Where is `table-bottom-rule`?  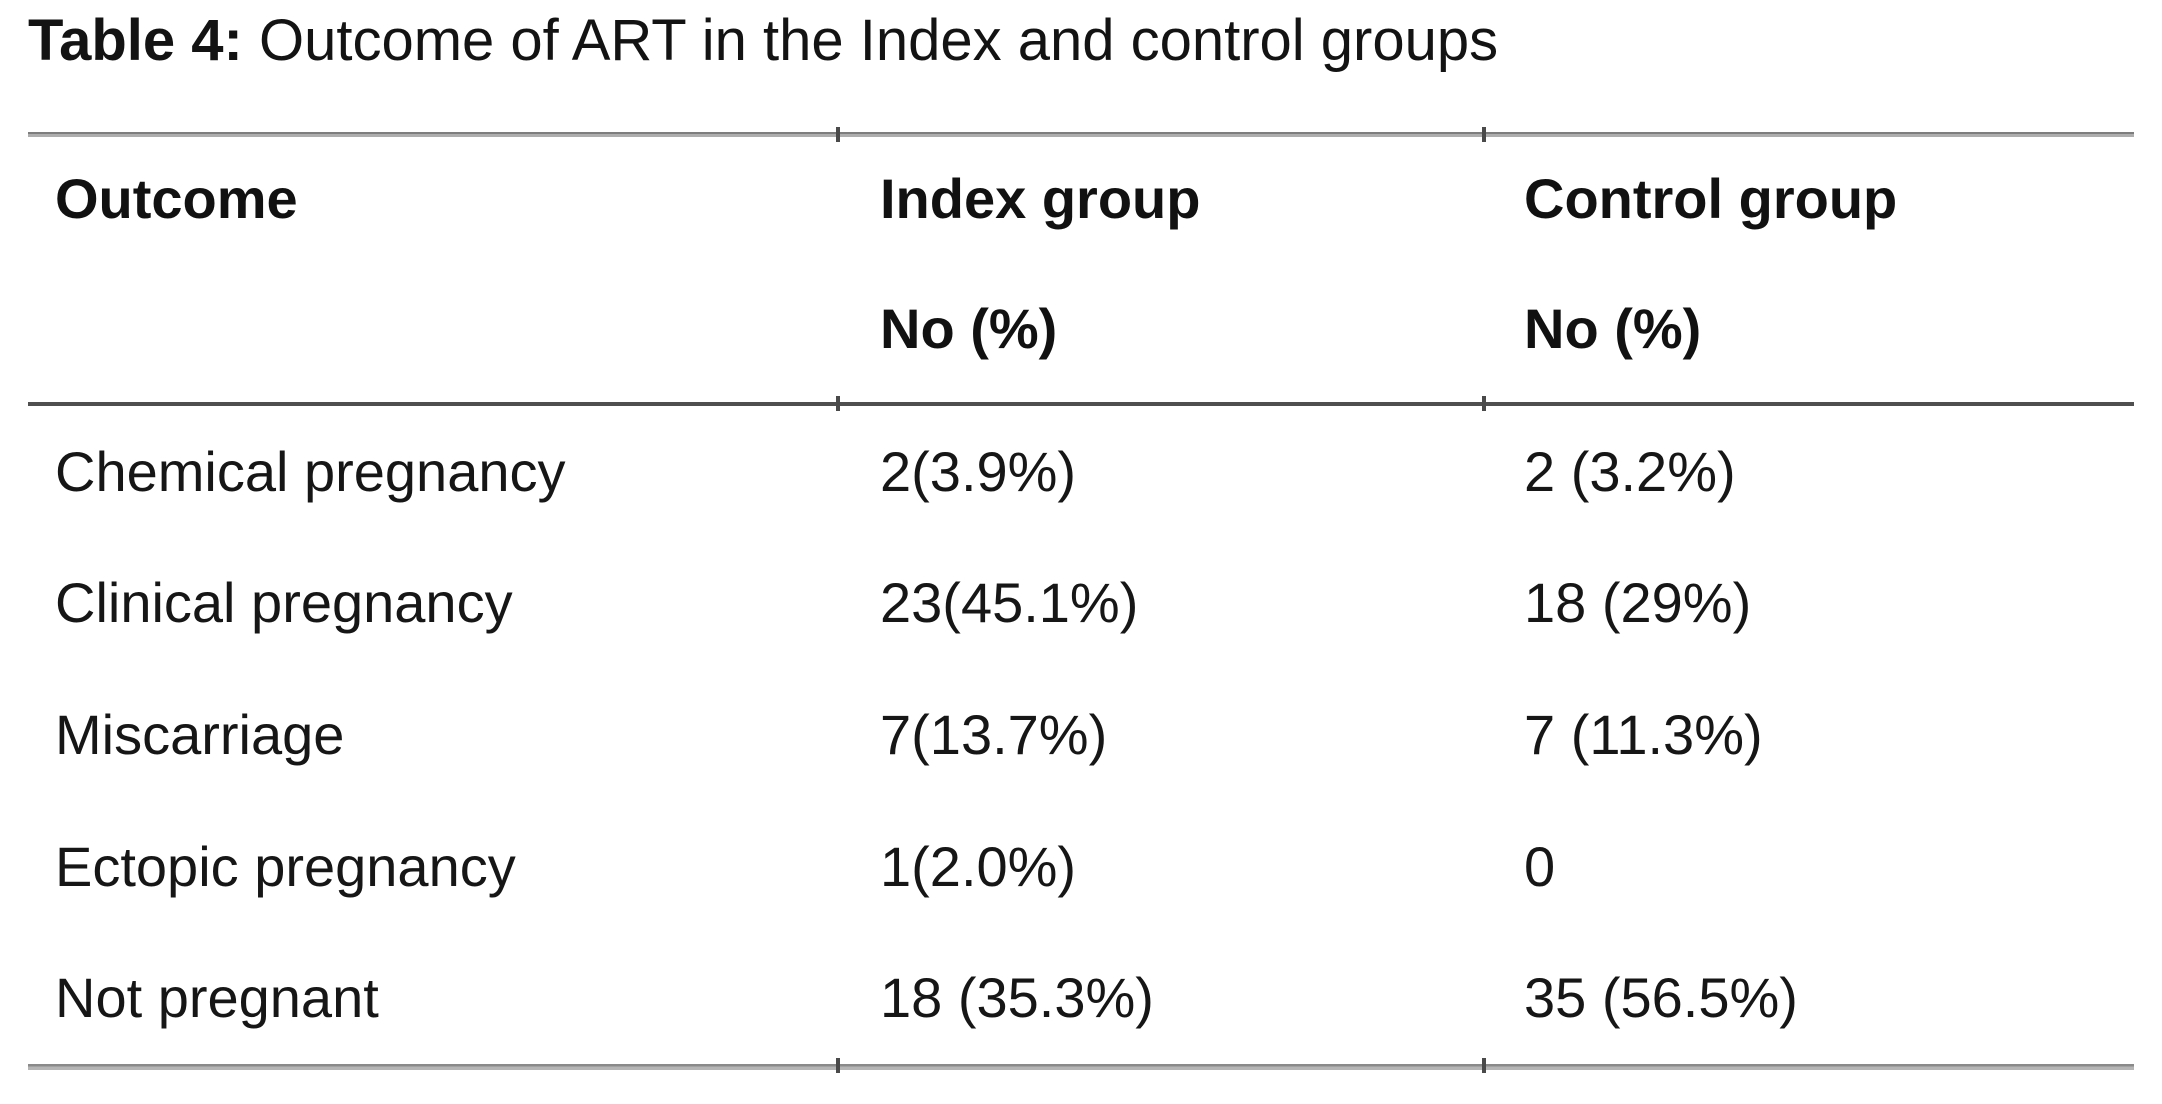 table-bottom-rule is located at coordinates (1081, 1067).